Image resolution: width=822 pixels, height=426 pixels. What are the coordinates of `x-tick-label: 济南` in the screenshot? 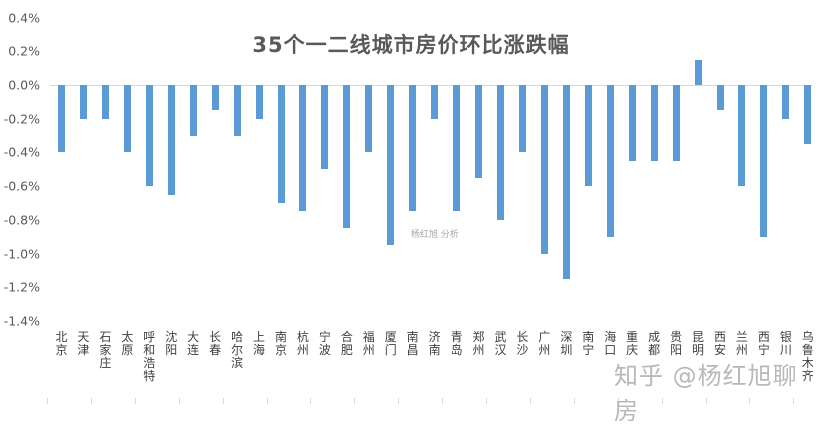 It's located at (434, 343).